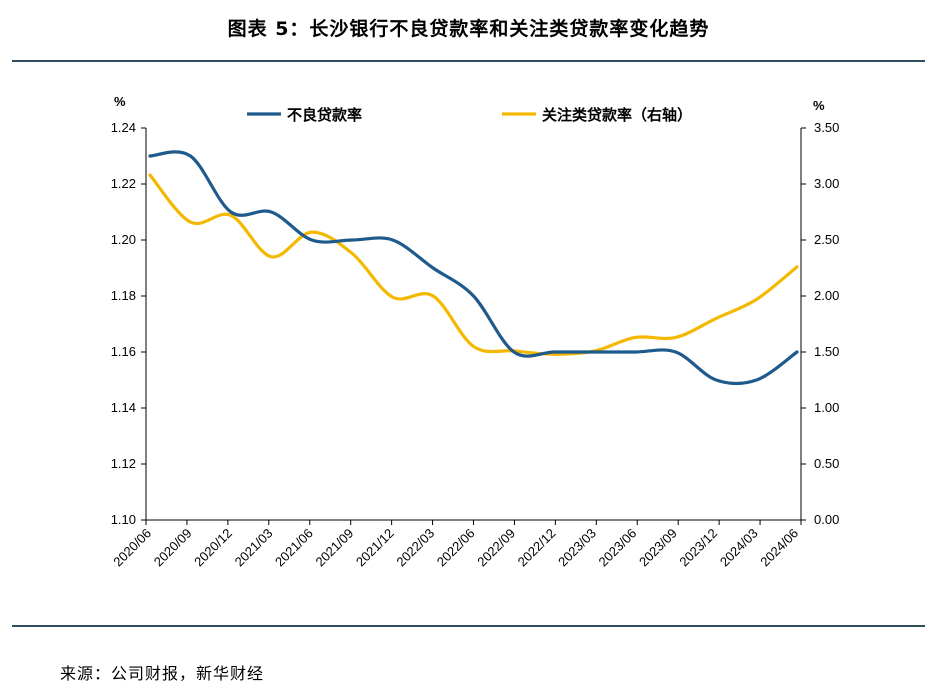  I want to click on x-tick-label: 2023/09, so click(658, 548).